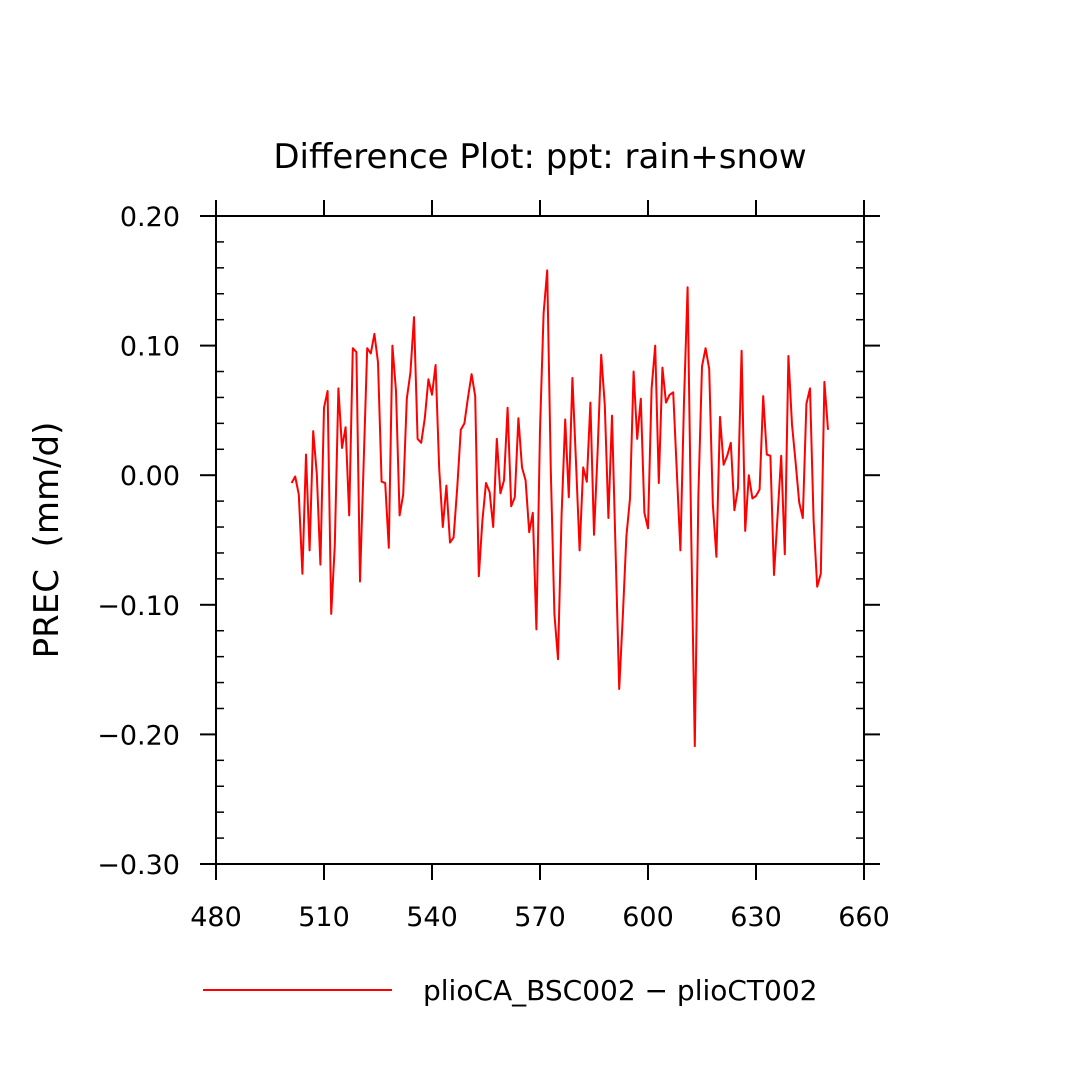 This screenshot has width=1080, height=1080. Describe the element at coordinates (324, 917) in the screenshot. I see `x-tick-label: 510` at that location.